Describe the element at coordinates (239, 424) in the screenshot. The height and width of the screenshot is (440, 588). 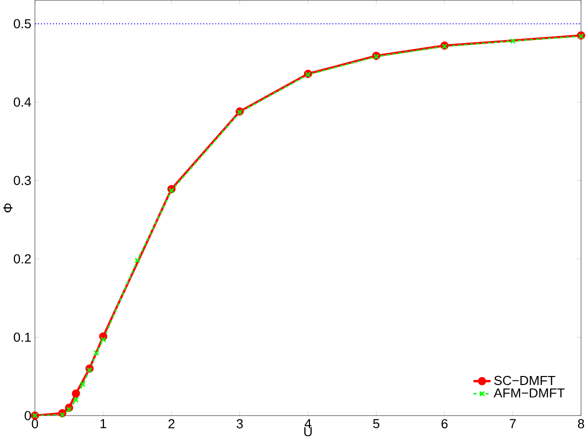
I see `x-tick-label: 3` at that location.